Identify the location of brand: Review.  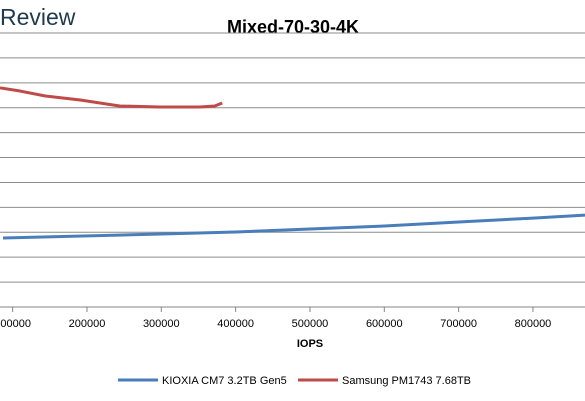
(38, 17).